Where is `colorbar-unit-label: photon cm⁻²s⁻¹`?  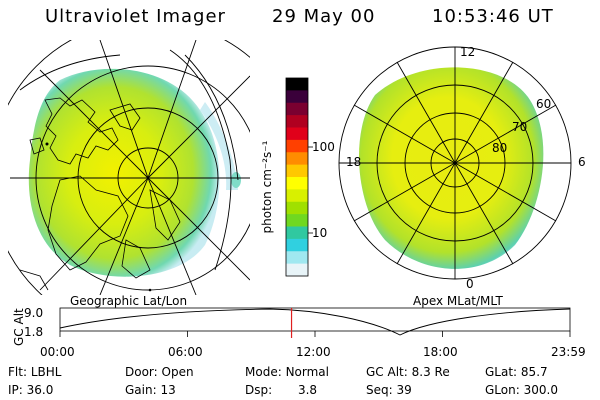
colorbar-unit-label: photon cm⁻²s⁻¹ is located at coordinates (267, 187).